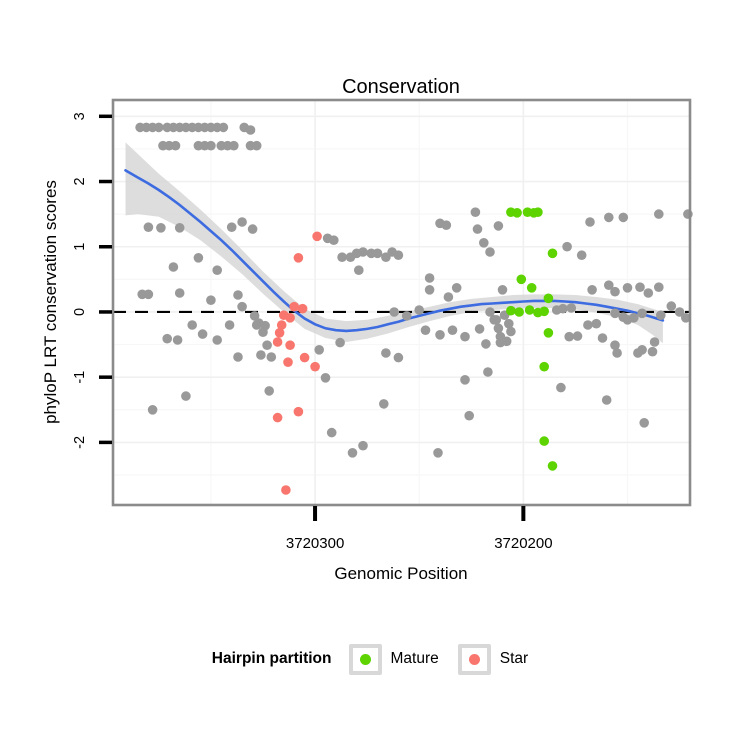  What do you see at coordinates (400, 573) in the screenshot?
I see `x-axis-title: Genomic Position` at bounding box center [400, 573].